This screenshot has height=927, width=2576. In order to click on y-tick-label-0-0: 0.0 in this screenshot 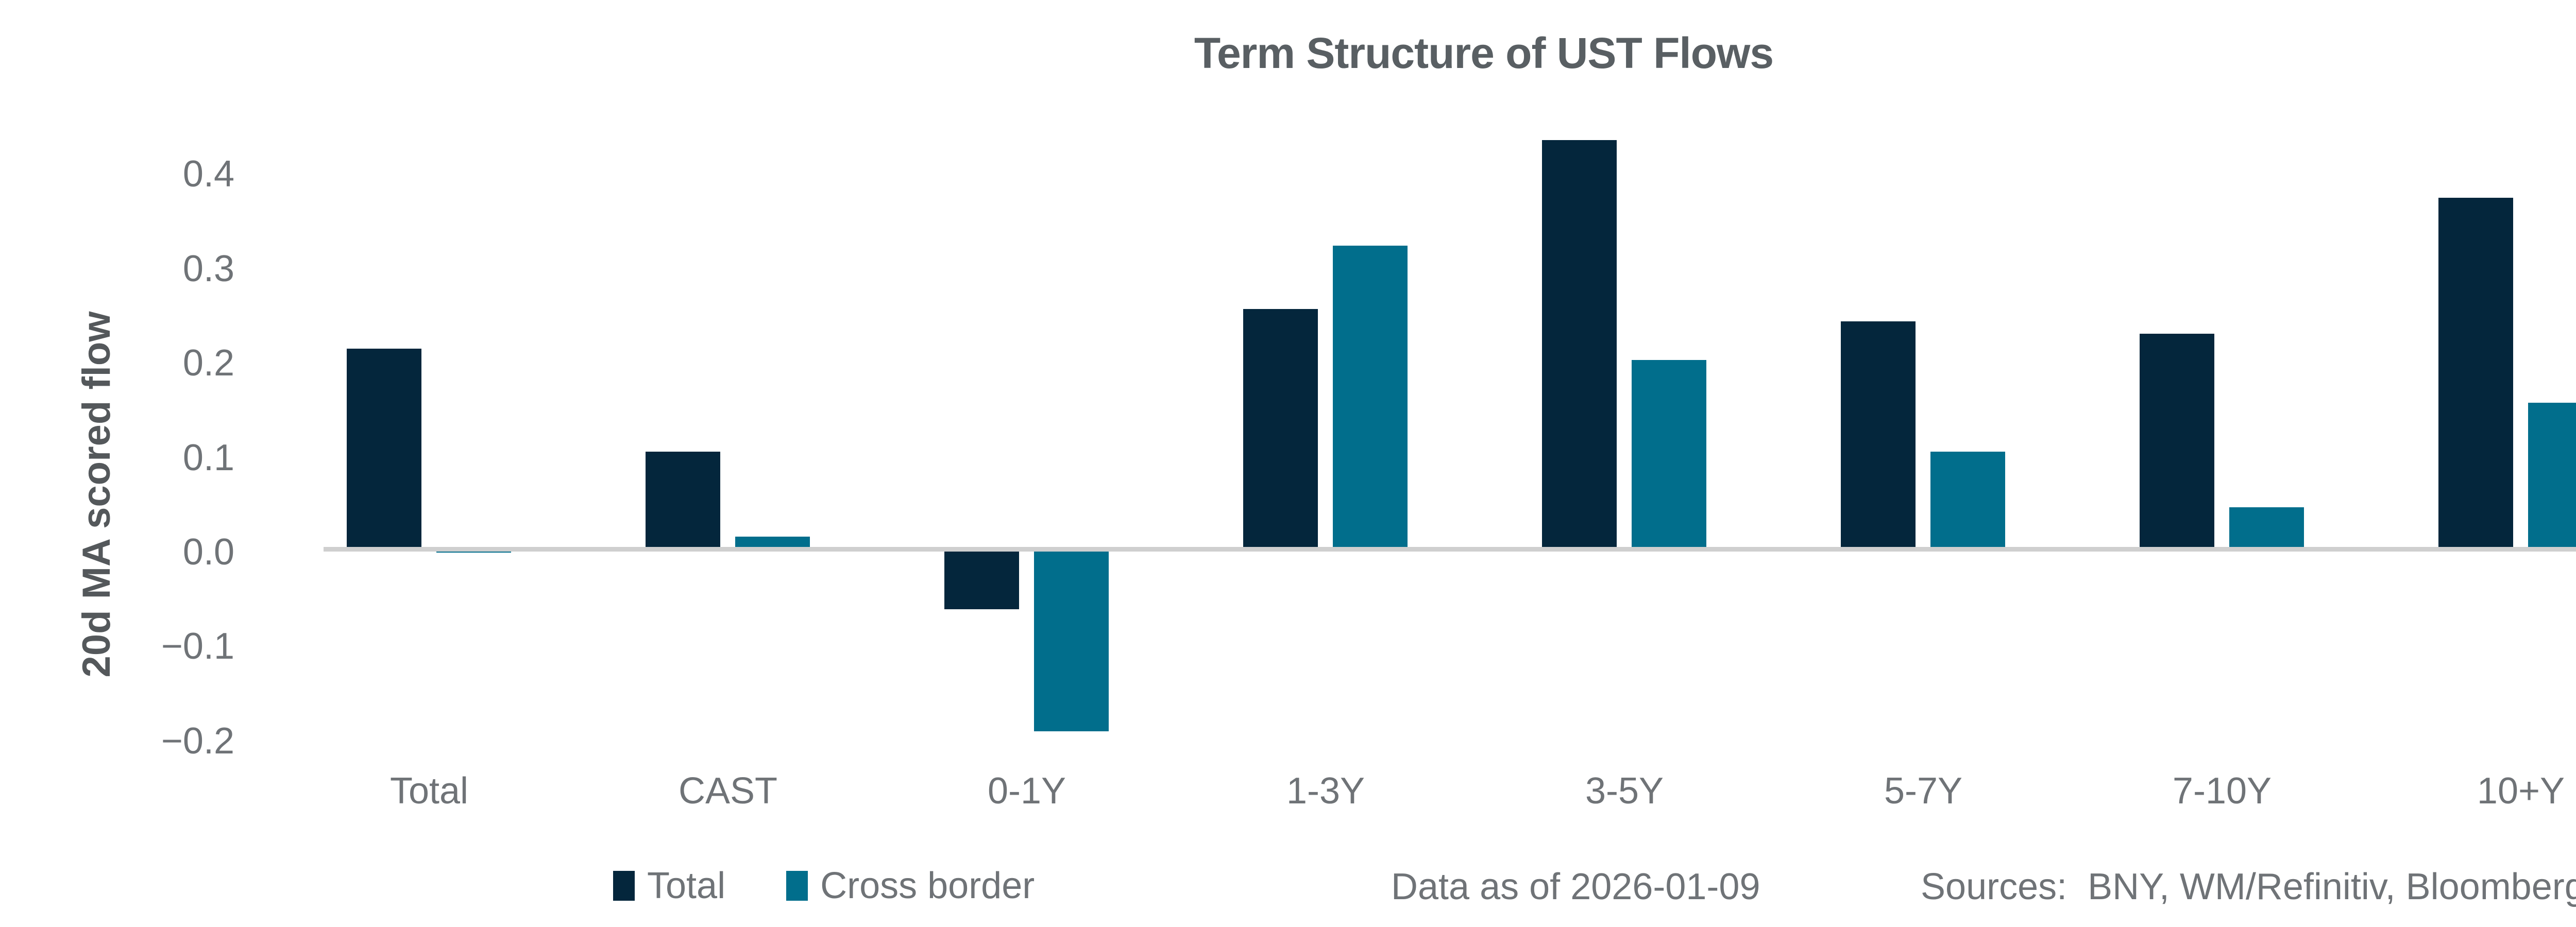, I will do `click(208, 552)`.